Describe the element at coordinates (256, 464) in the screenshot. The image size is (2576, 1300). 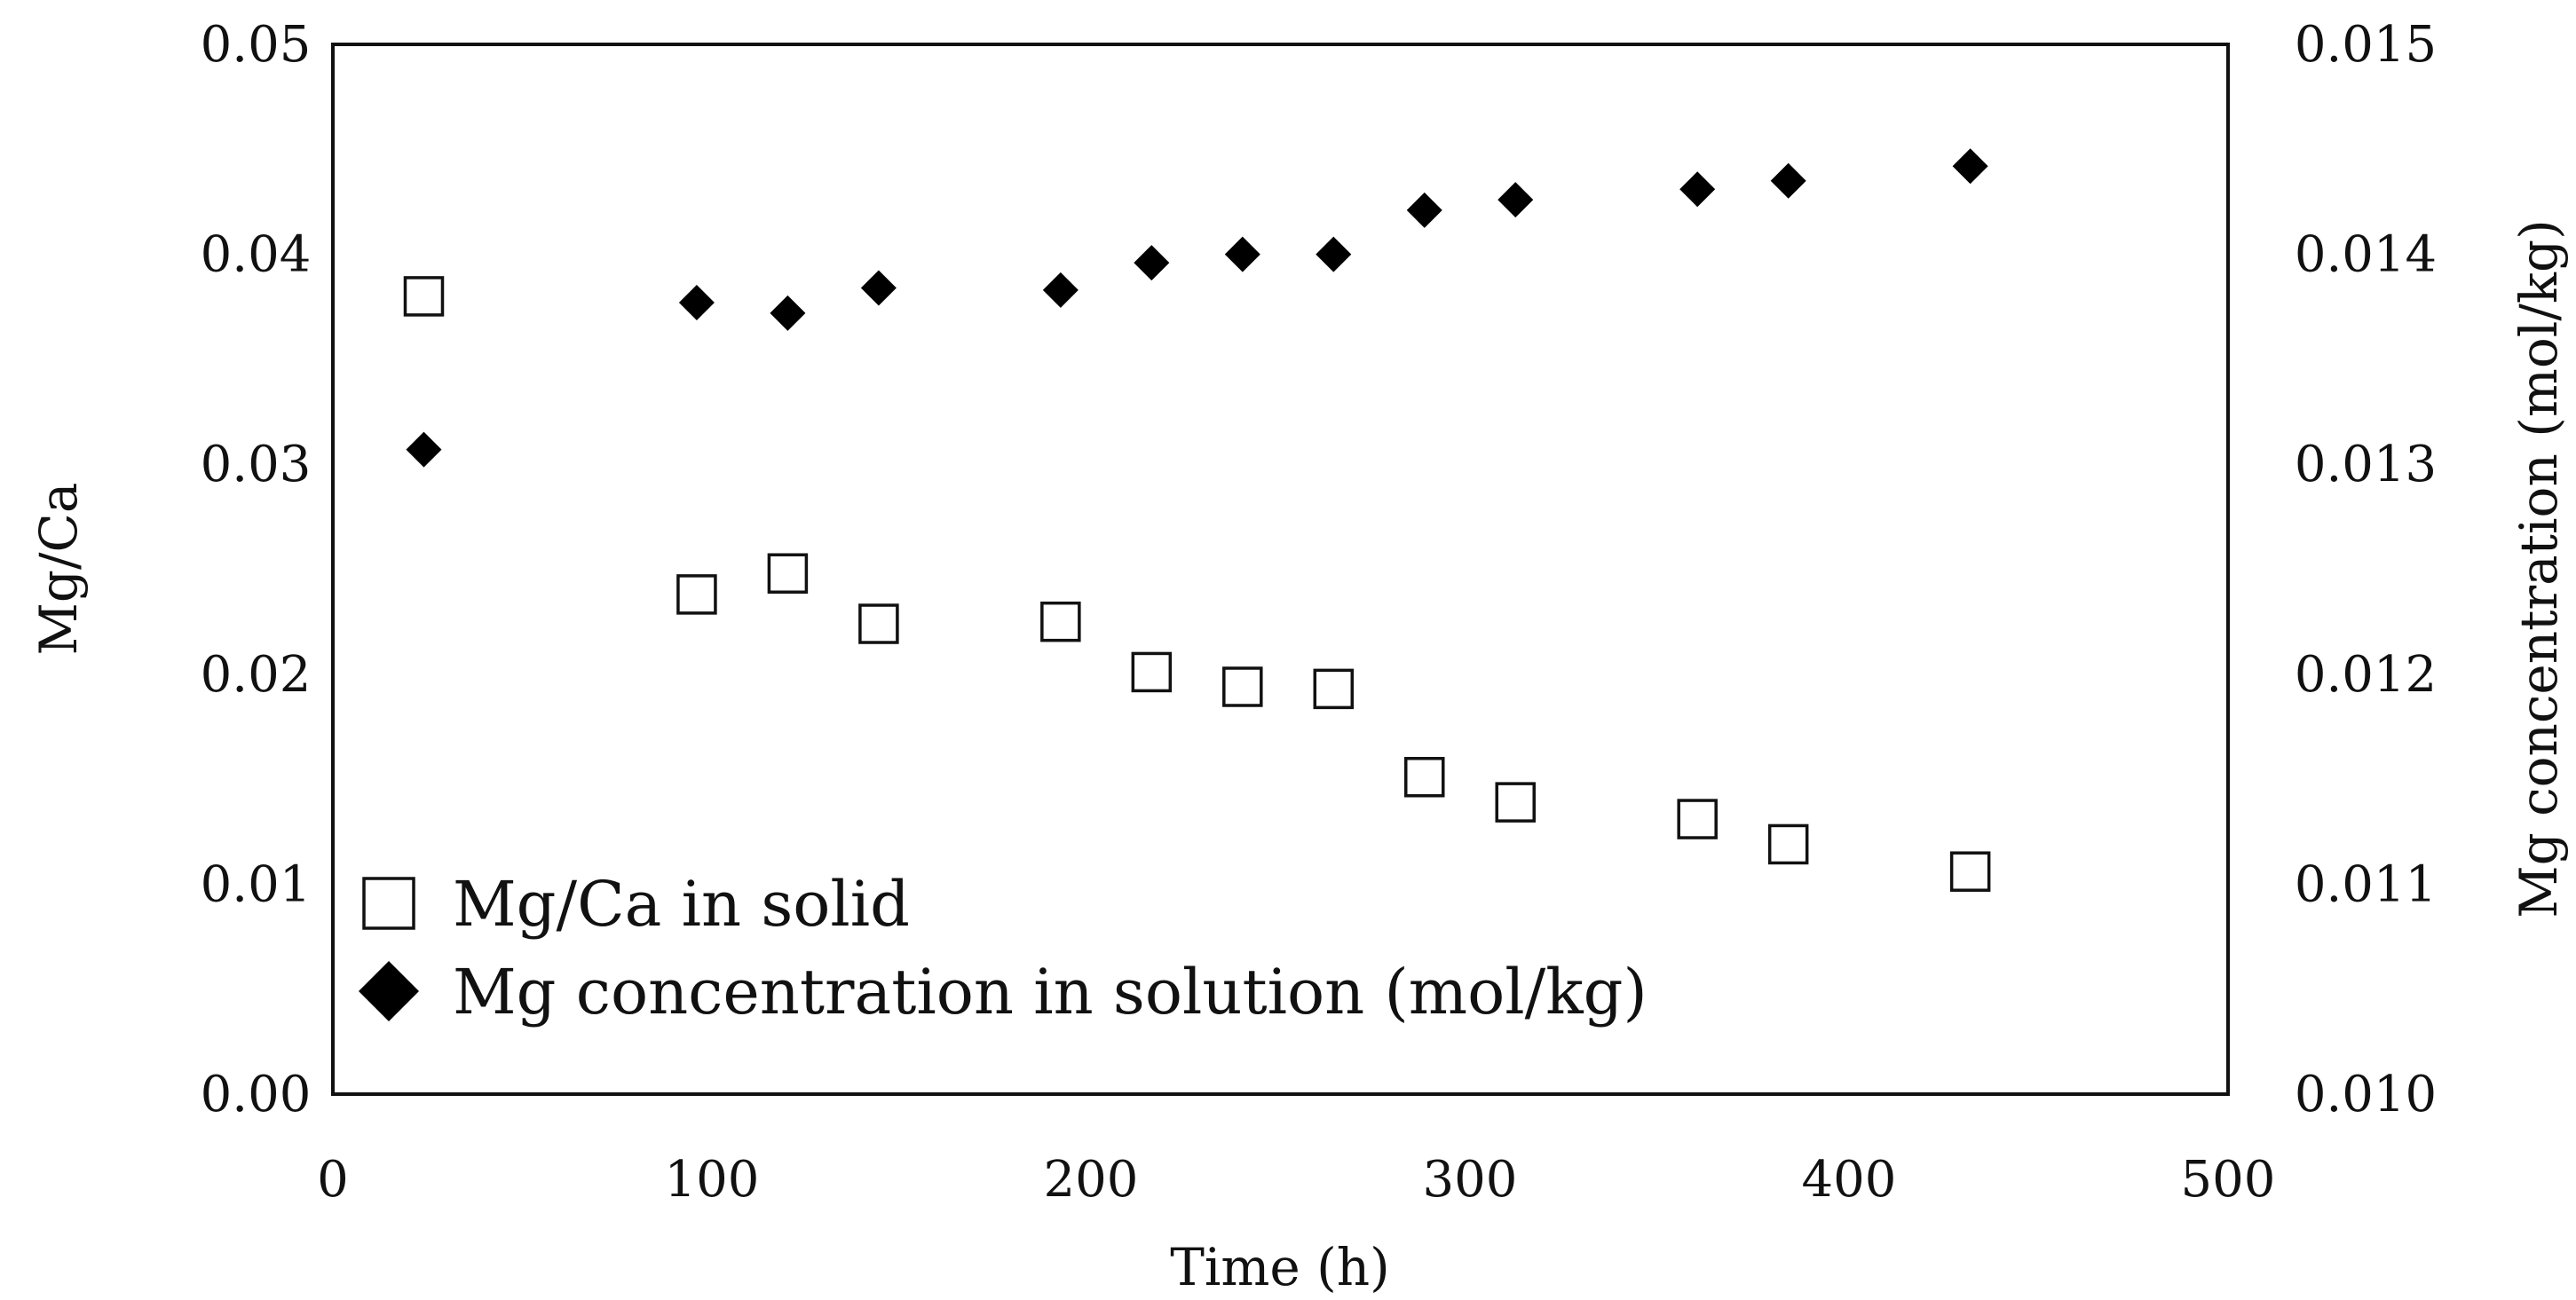
I see `y-tick-label: 0.03` at that location.